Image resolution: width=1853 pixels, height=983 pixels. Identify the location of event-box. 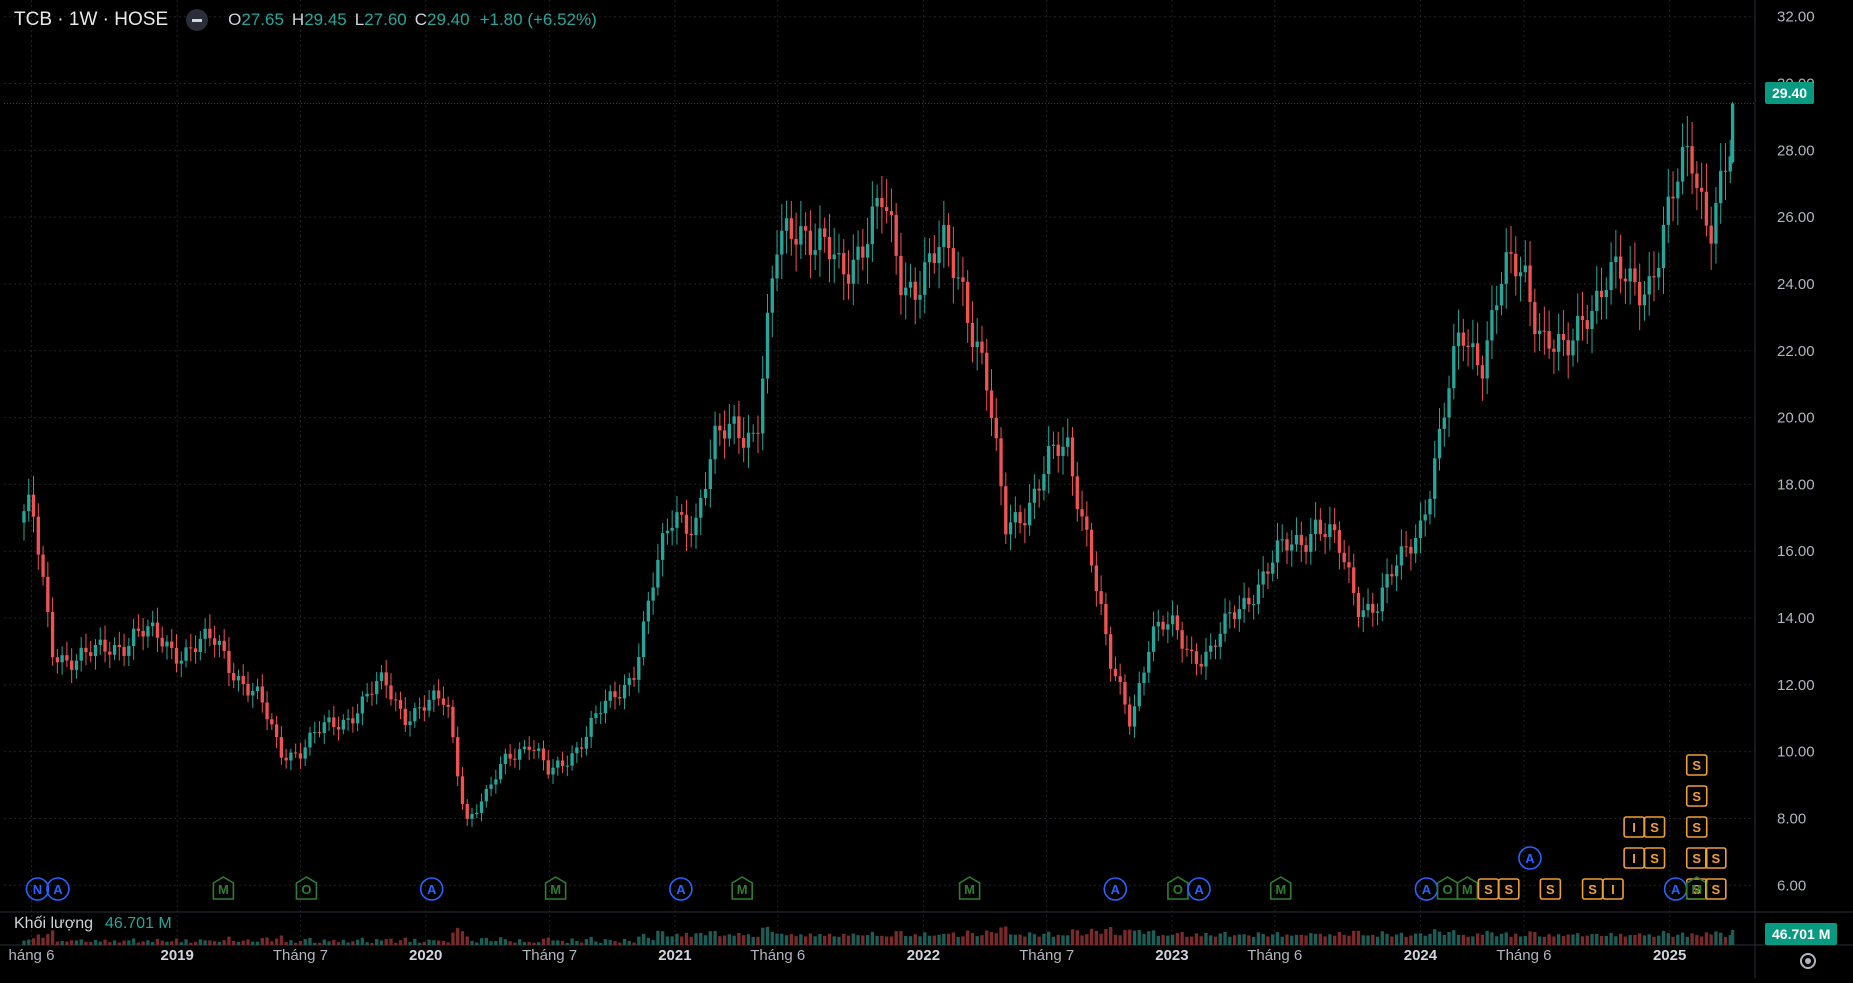
(1550, 889).